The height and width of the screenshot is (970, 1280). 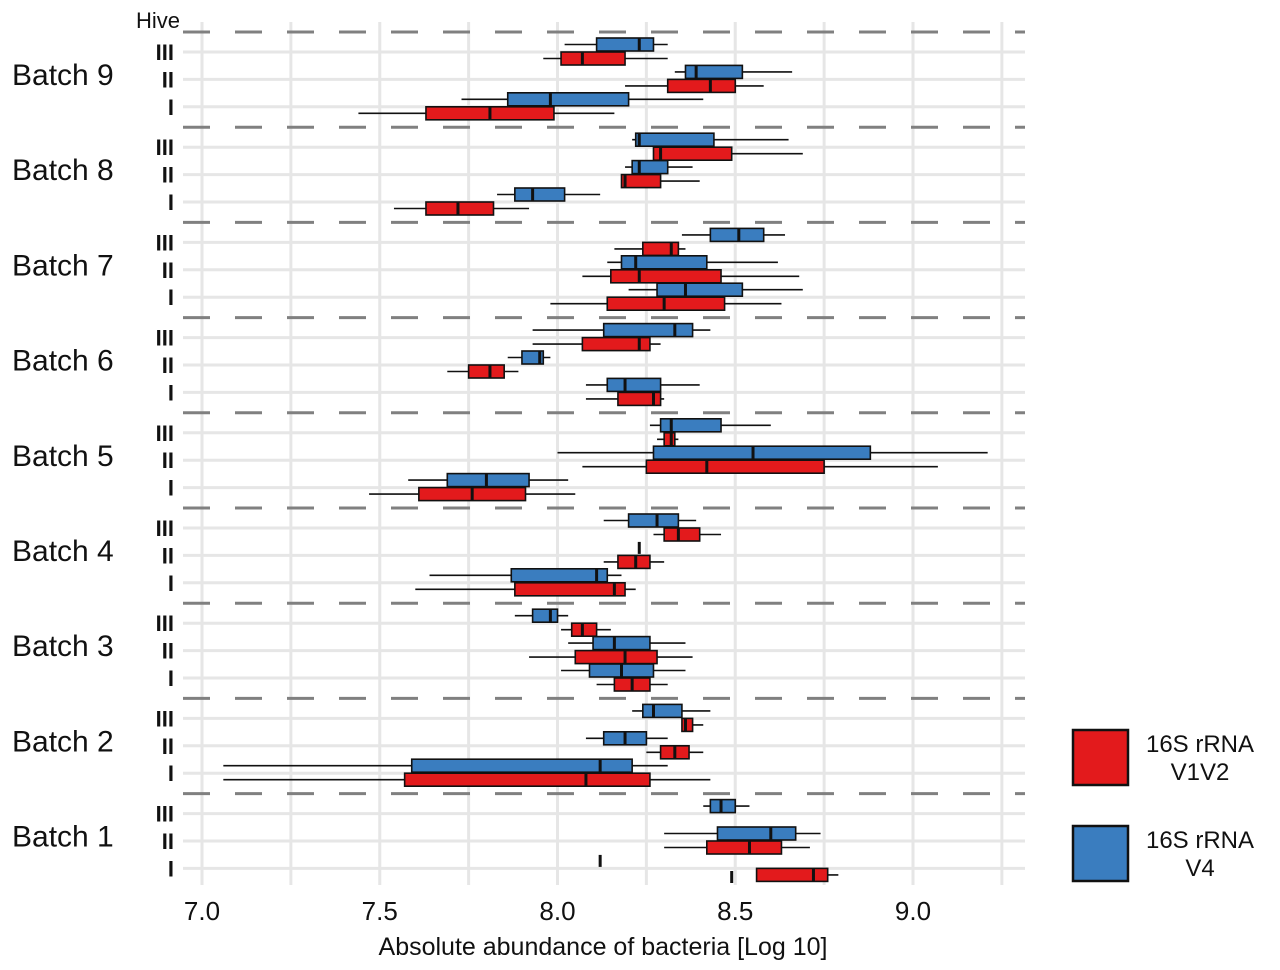 I want to click on batch-label: Batch 6, so click(x=63, y=361).